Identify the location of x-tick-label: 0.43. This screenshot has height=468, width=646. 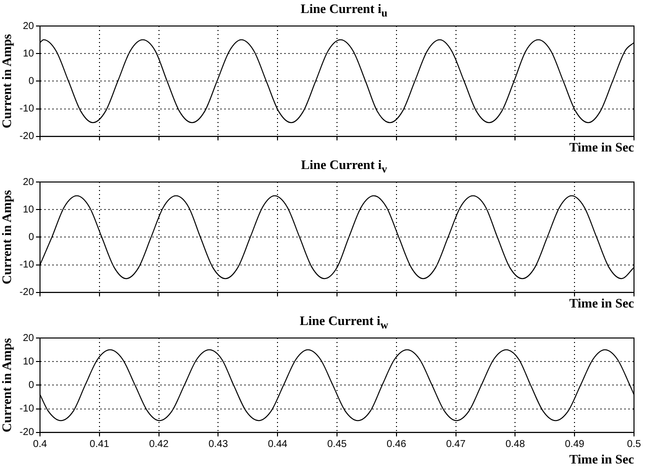
(218, 444).